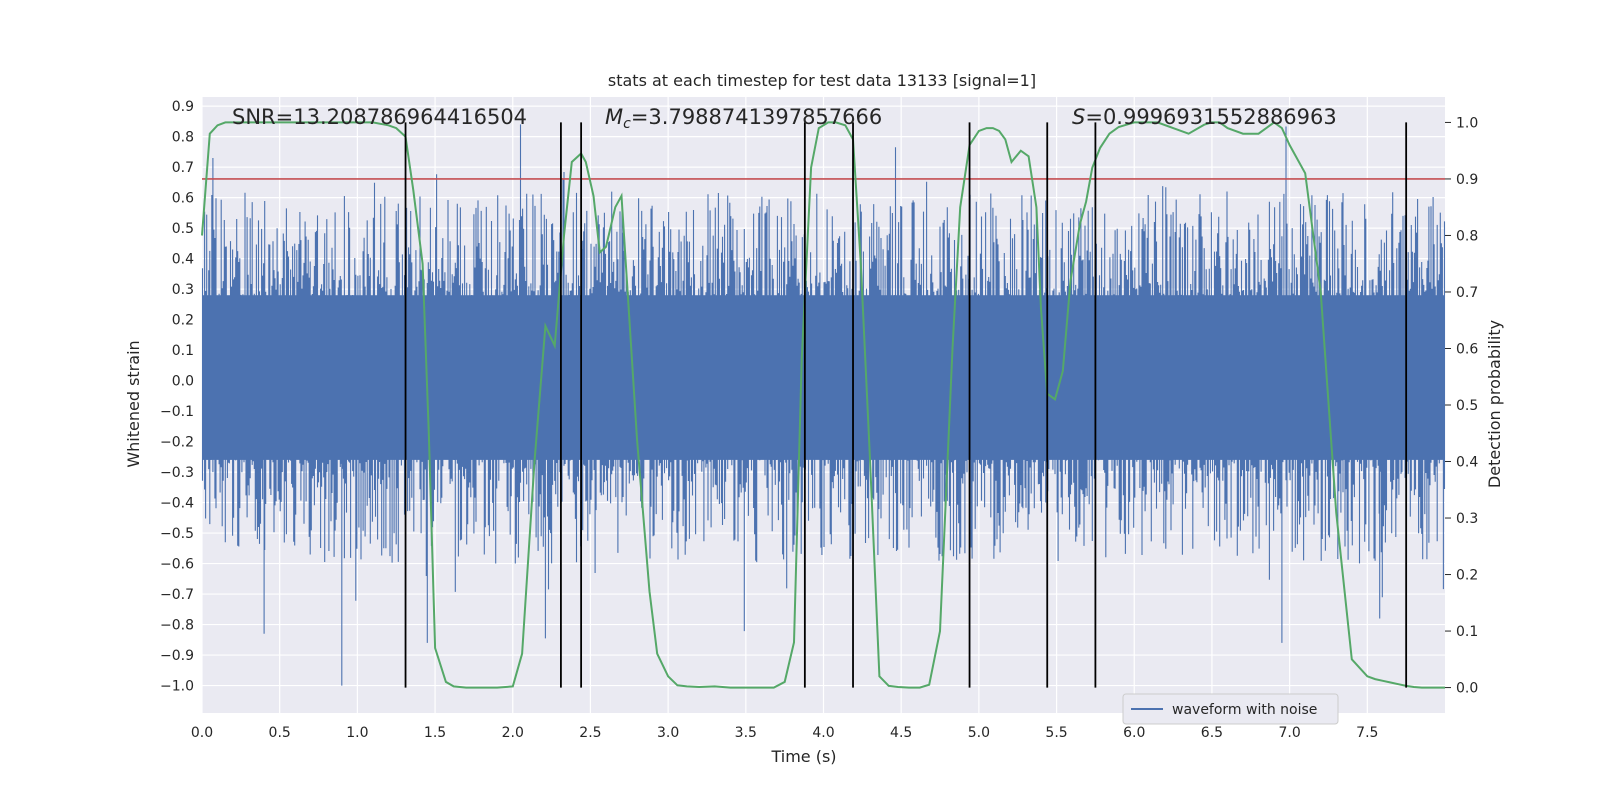 This screenshot has width=1600, height=800. Describe the element at coordinates (1289, 733) in the screenshot. I see `x-tick-label: 7.0` at that location.